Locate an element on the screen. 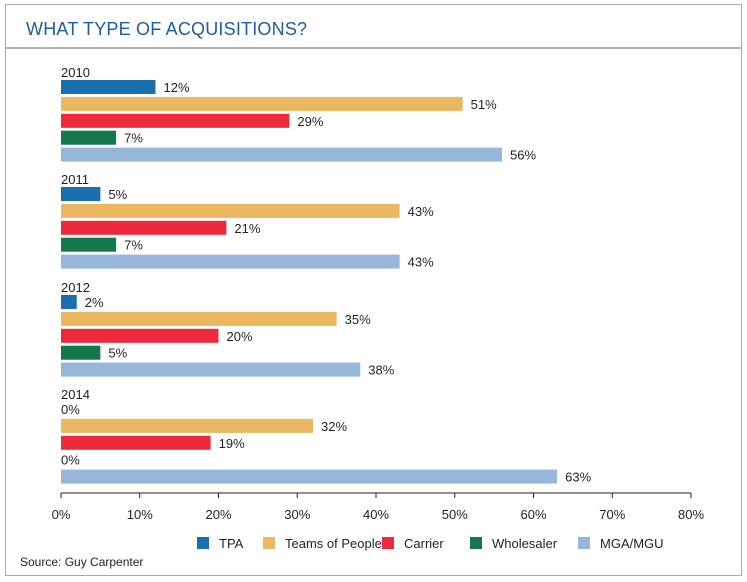  title-divider is located at coordinates (373, 48).